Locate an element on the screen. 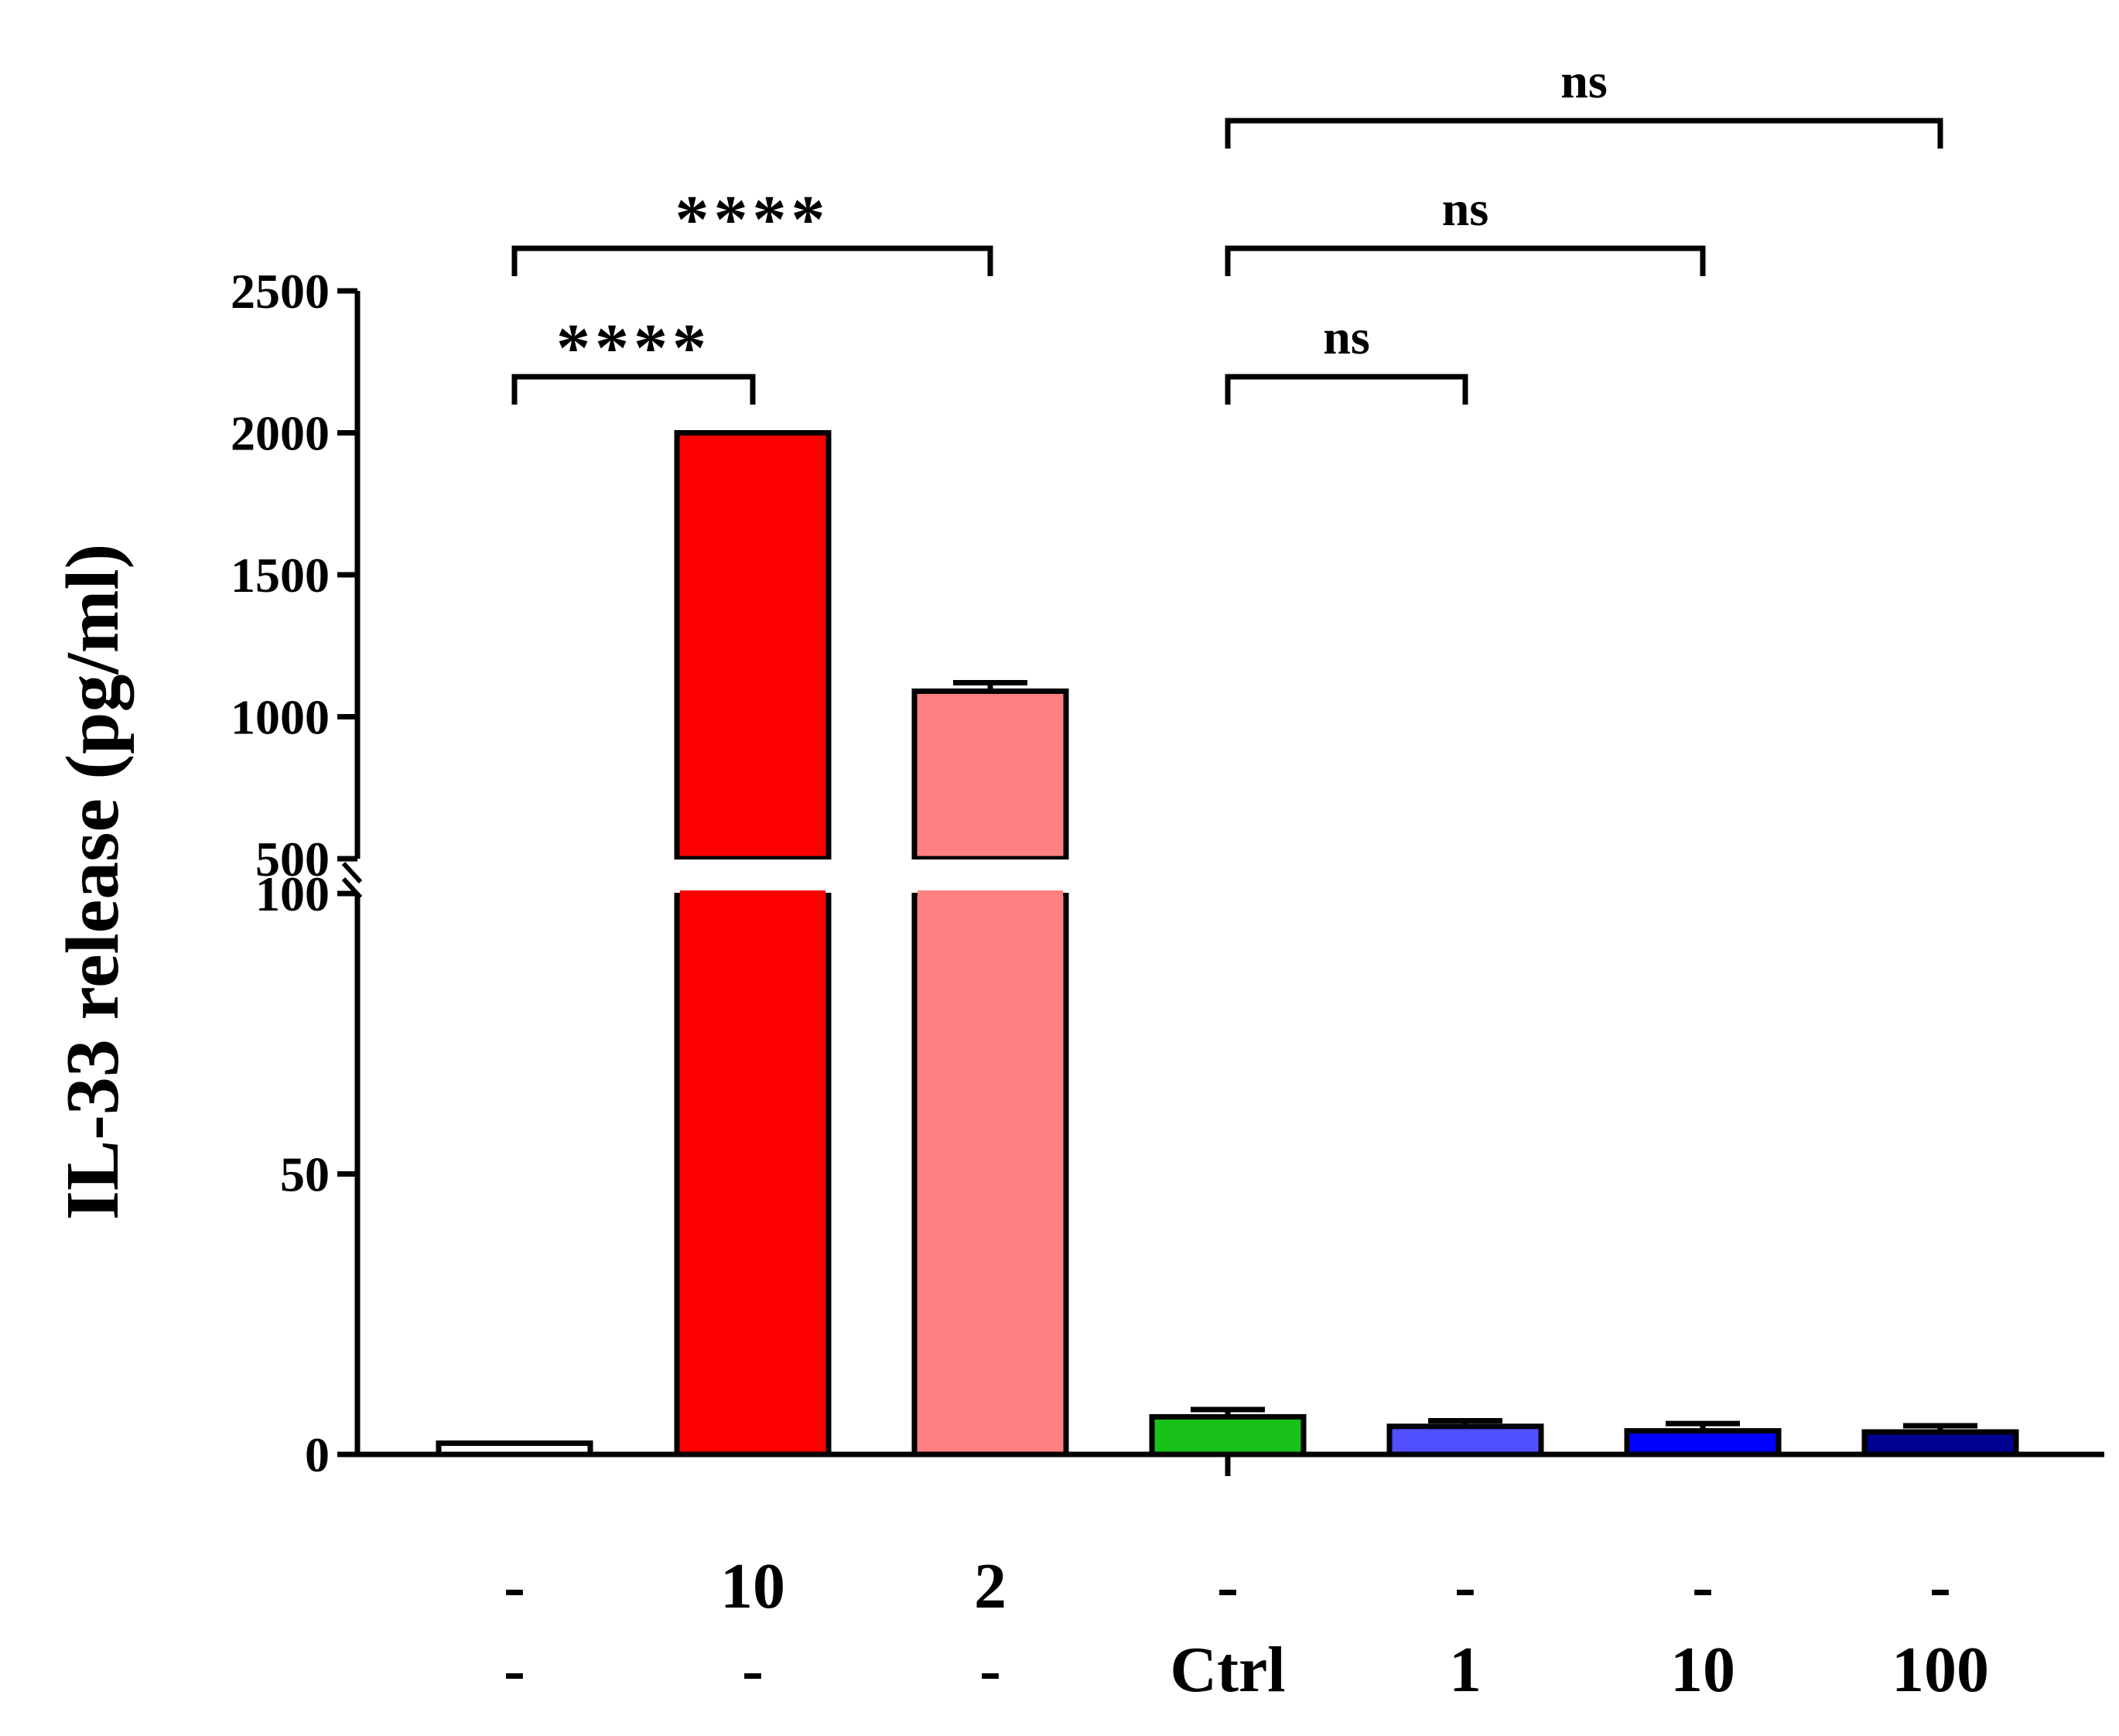  significance-layer: **** **** ns ns ns is located at coordinates (1227, 229).